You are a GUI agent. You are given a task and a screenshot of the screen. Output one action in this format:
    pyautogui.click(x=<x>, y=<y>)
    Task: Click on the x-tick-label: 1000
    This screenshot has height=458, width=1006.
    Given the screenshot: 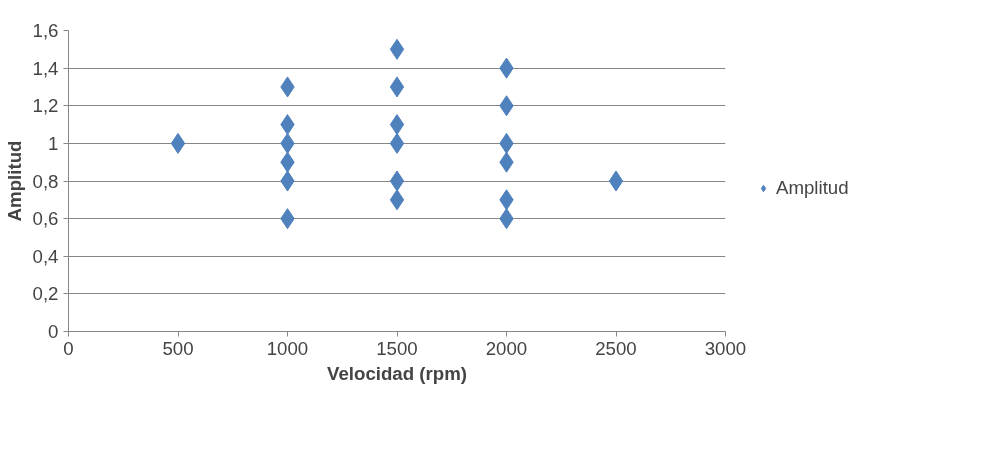 What is the action you would take?
    pyautogui.click(x=287, y=348)
    